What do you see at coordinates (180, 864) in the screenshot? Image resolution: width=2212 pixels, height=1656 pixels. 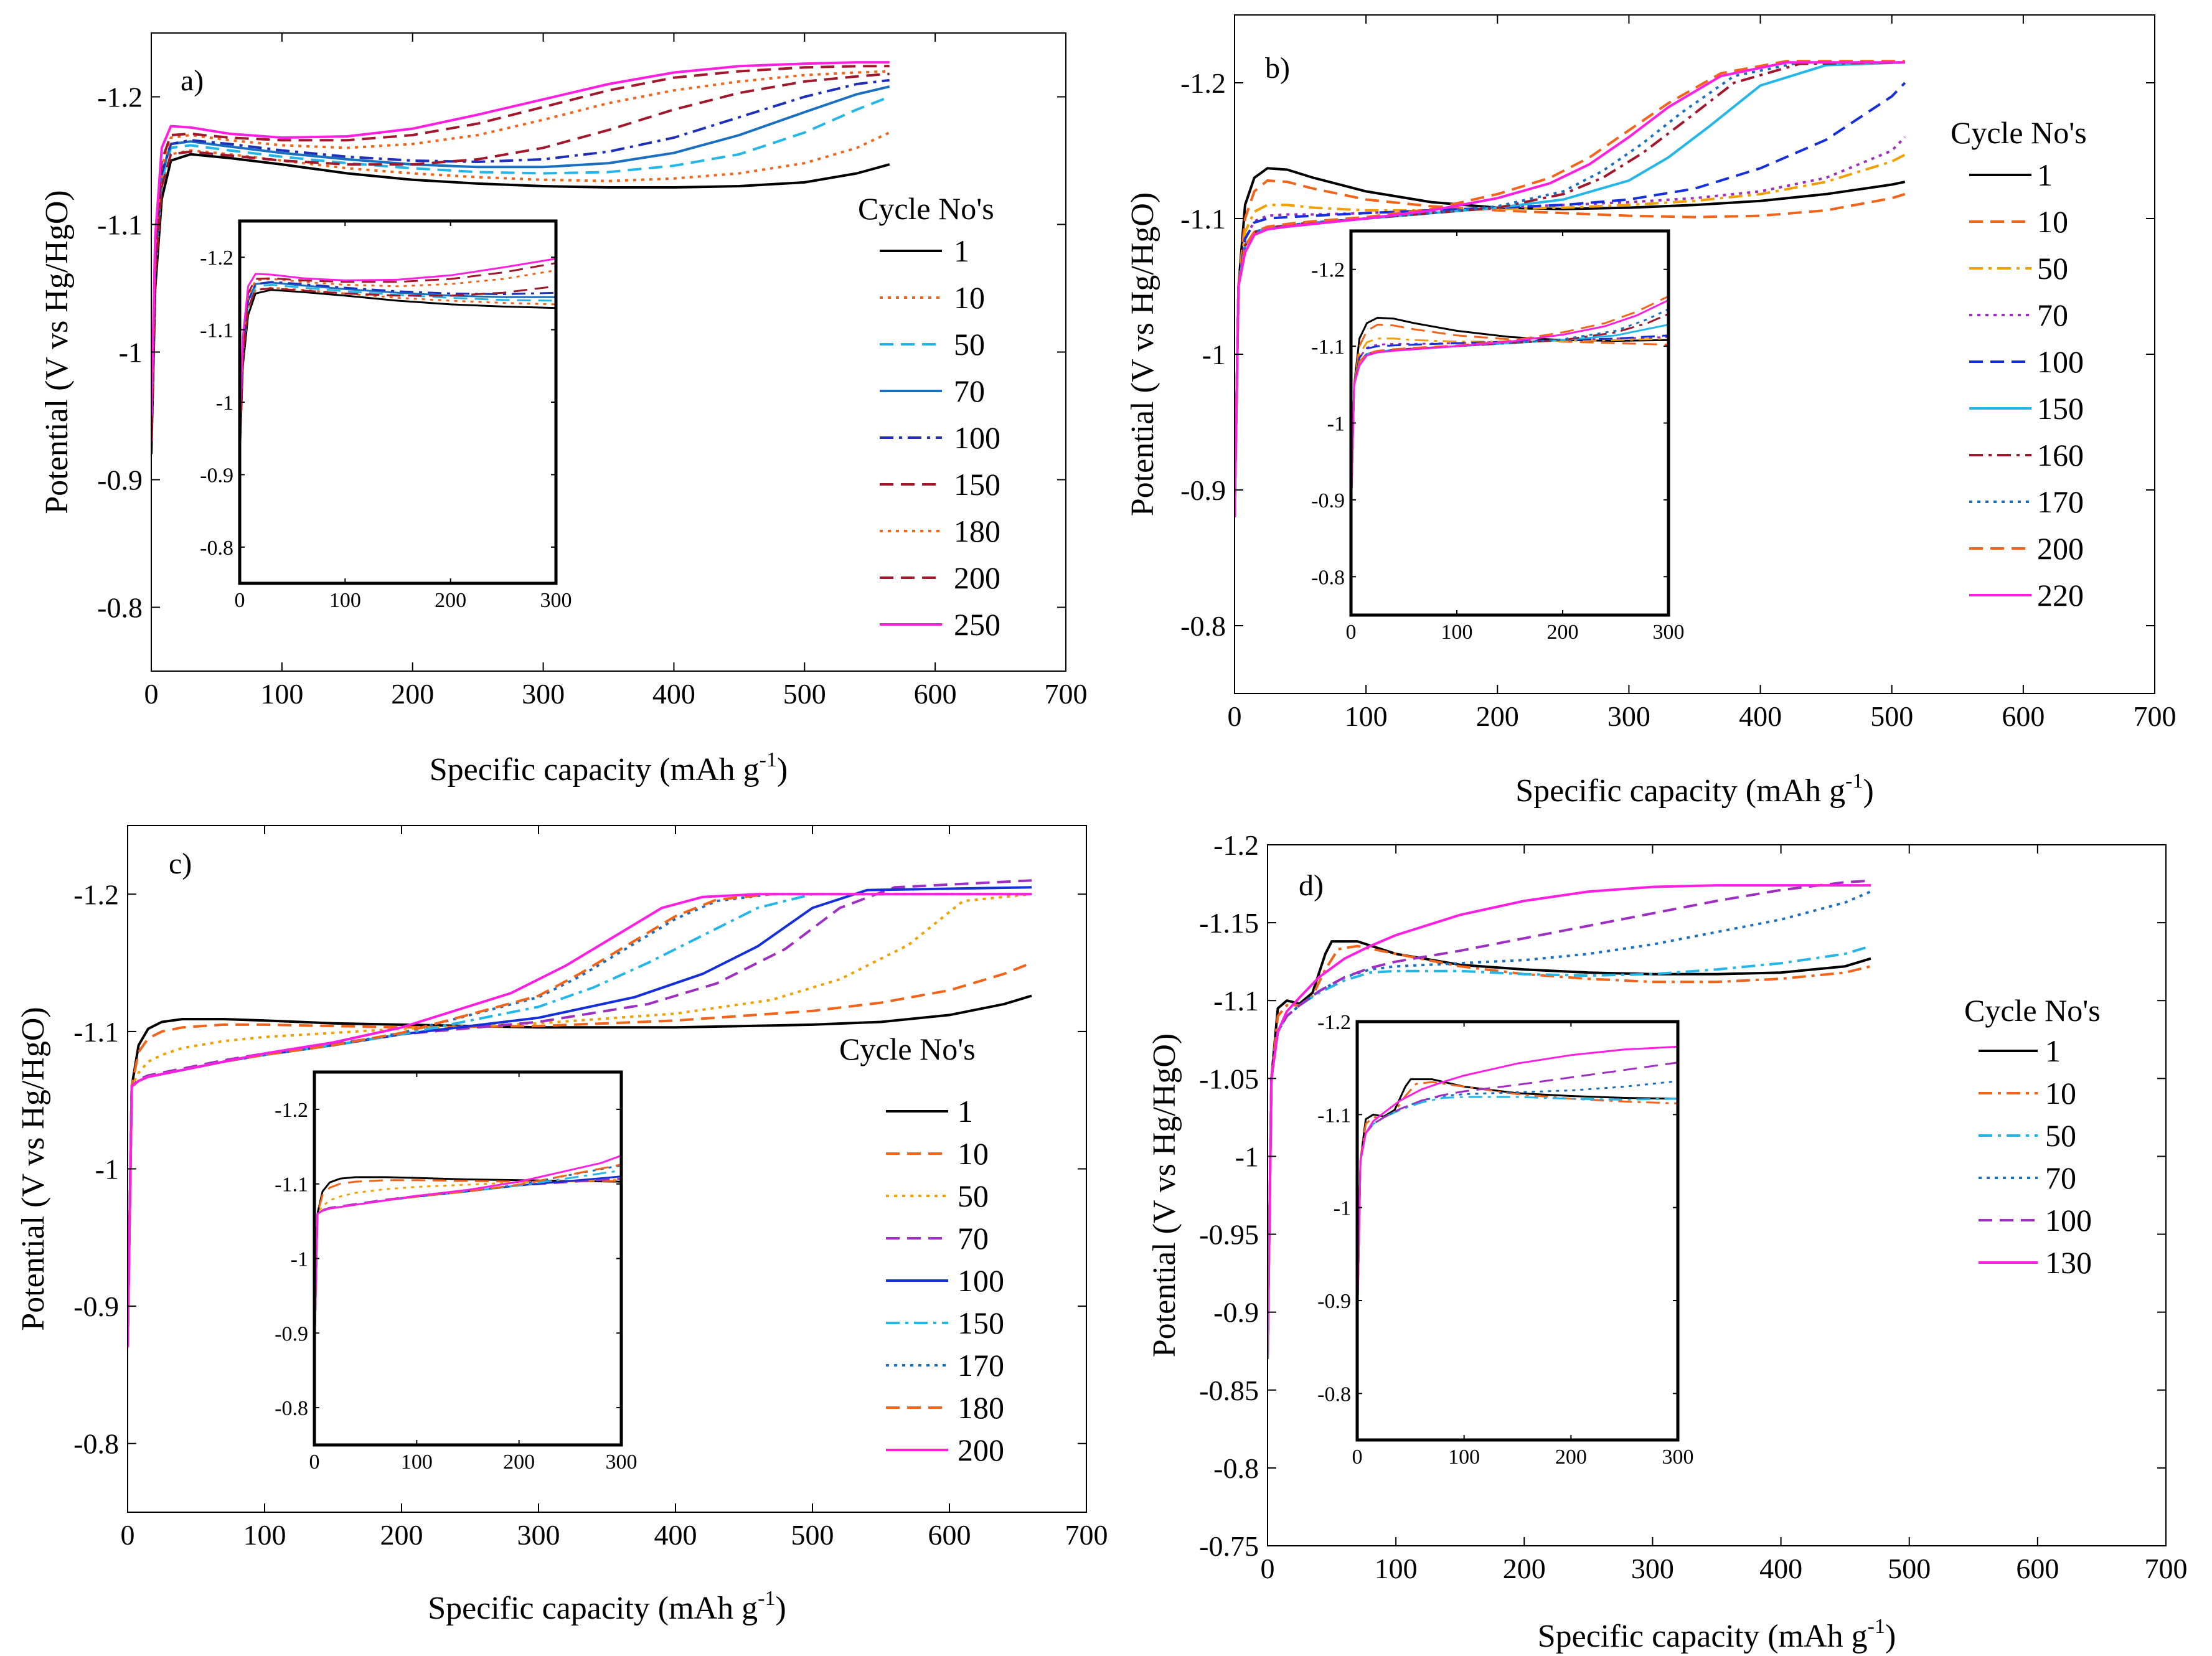 I see `panel-c-label: c)` at bounding box center [180, 864].